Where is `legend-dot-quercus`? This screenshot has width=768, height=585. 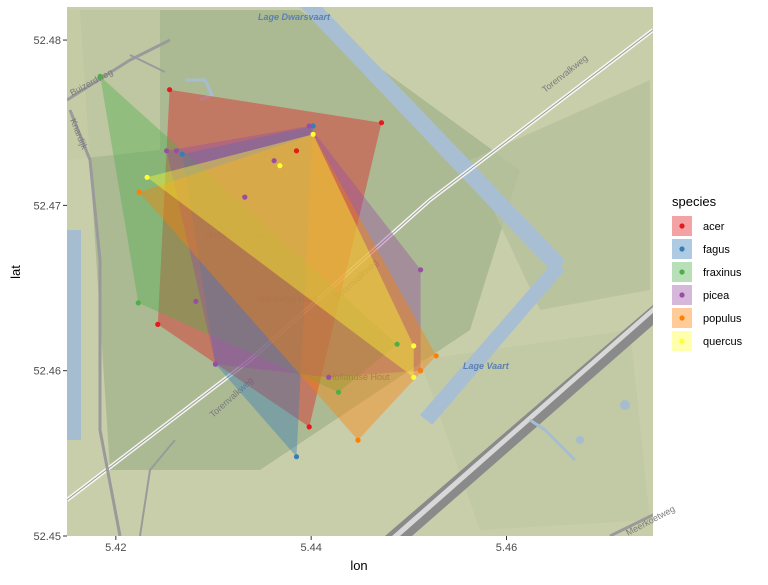
legend-dot-quercus is located at coordinates (682, 341).